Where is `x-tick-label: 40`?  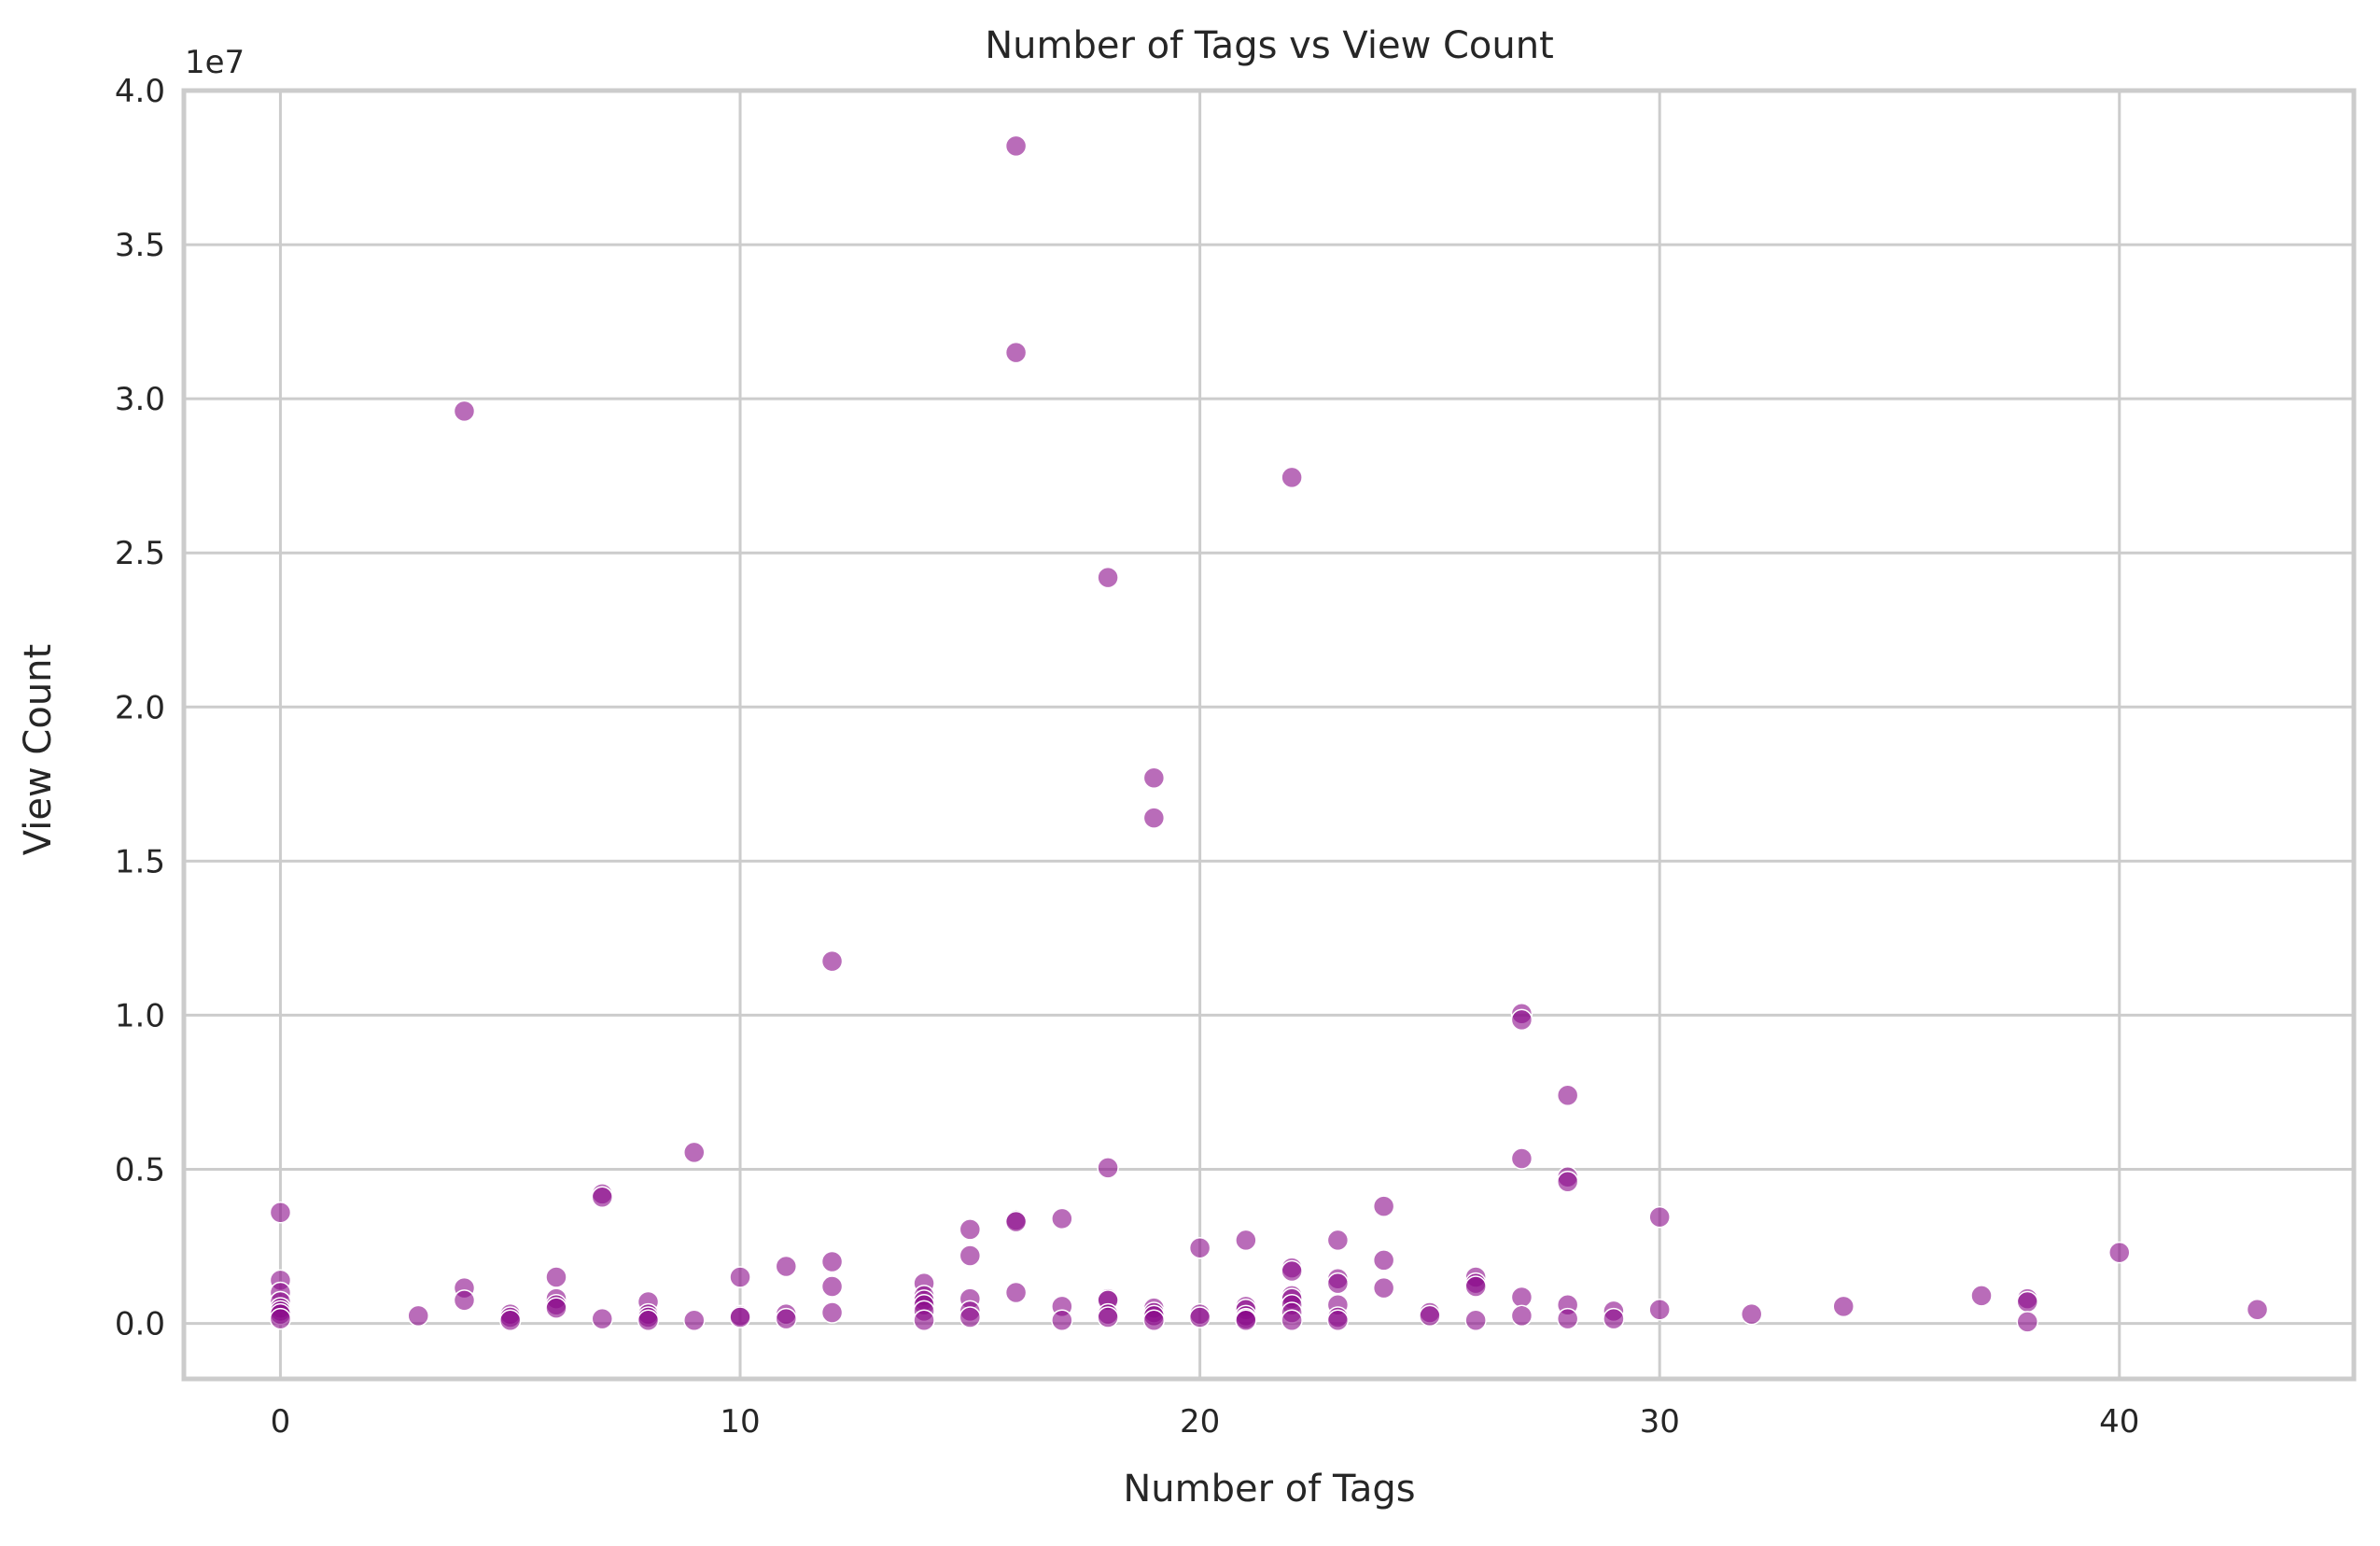
x-tick-label: 40 is located at coordinates (2119, 1422).